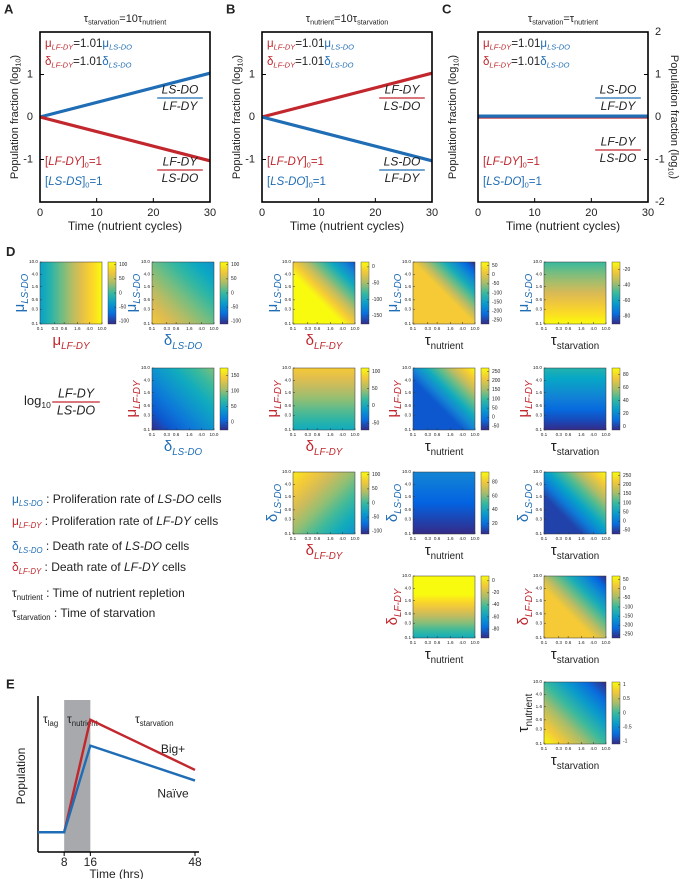  I want to click on text-run: ), so click(237, 57).